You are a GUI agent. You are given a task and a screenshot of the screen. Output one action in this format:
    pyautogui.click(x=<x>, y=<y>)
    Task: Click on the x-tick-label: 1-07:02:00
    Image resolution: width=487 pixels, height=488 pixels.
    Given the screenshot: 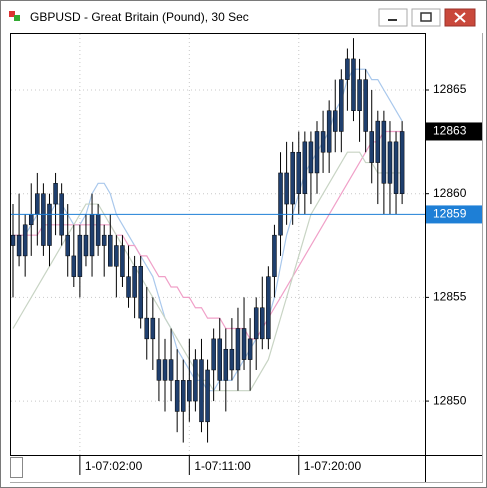 What is the action you would take?
    pyautogui.click(x=114, y=466)
    